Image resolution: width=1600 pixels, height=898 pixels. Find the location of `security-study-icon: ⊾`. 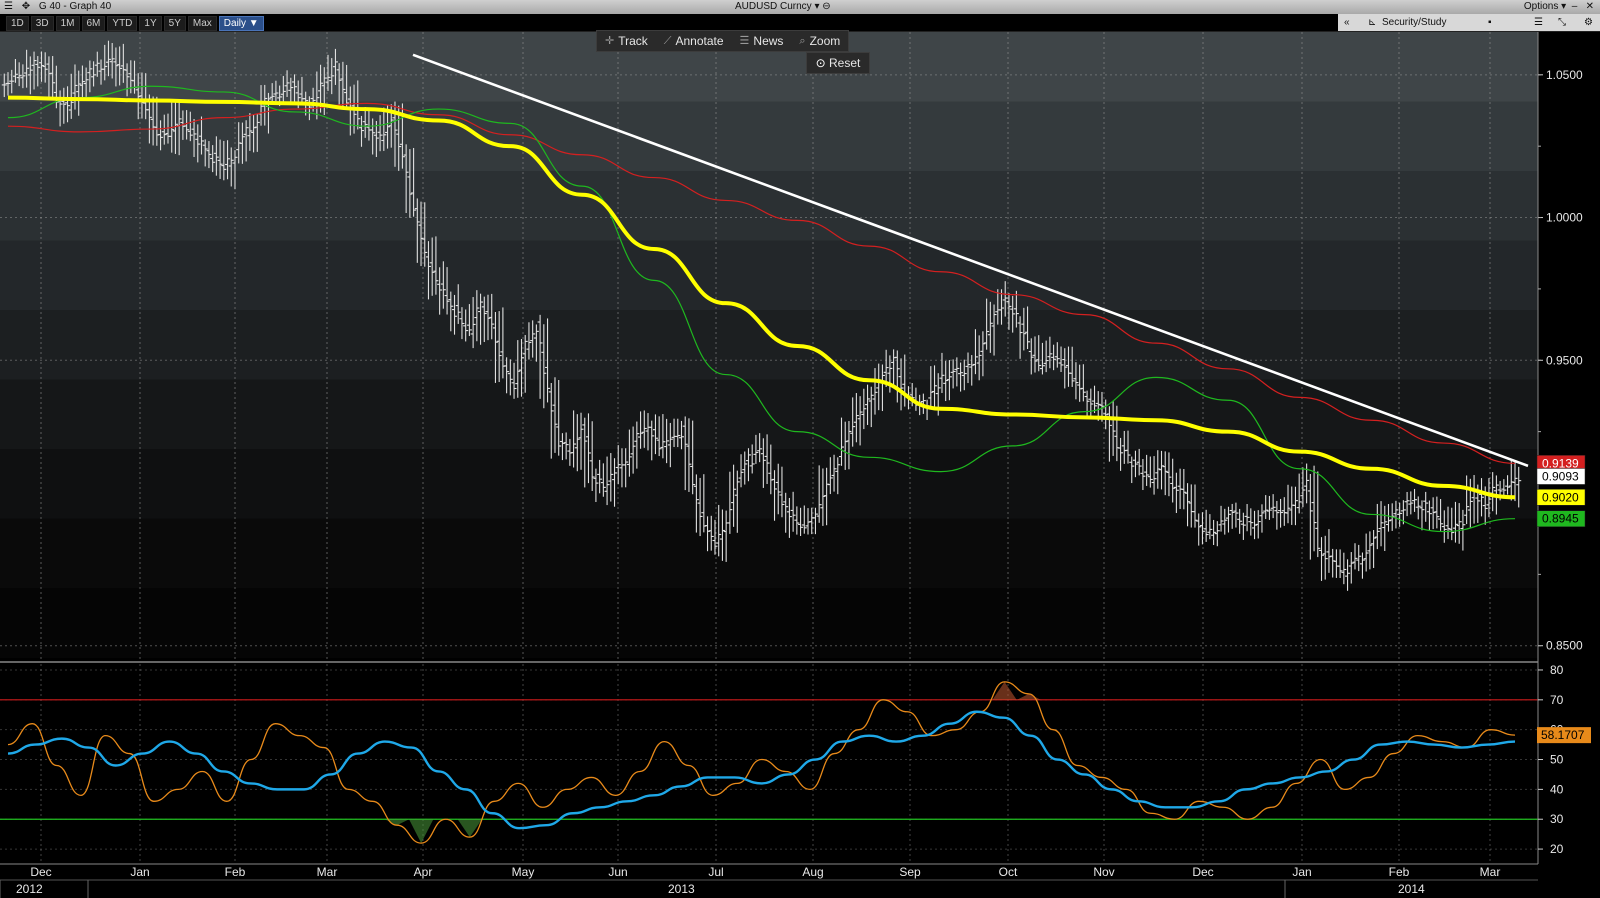

security-study-icon: ⊾ is located at coordinates (1372, 22).